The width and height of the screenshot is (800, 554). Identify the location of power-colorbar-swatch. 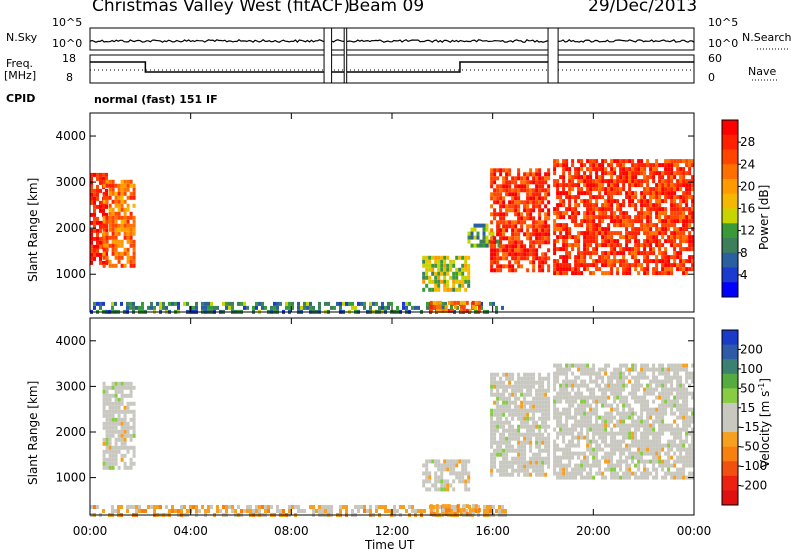
(730, 216).